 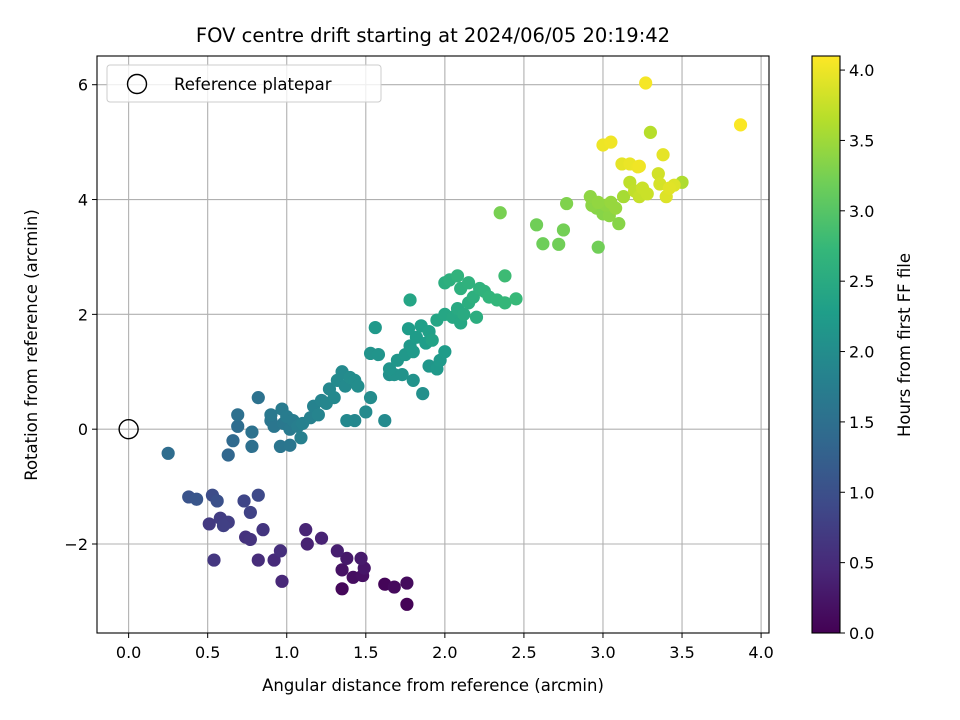 I want to click on y-tick-label: −2, so click(x=76, y=544).